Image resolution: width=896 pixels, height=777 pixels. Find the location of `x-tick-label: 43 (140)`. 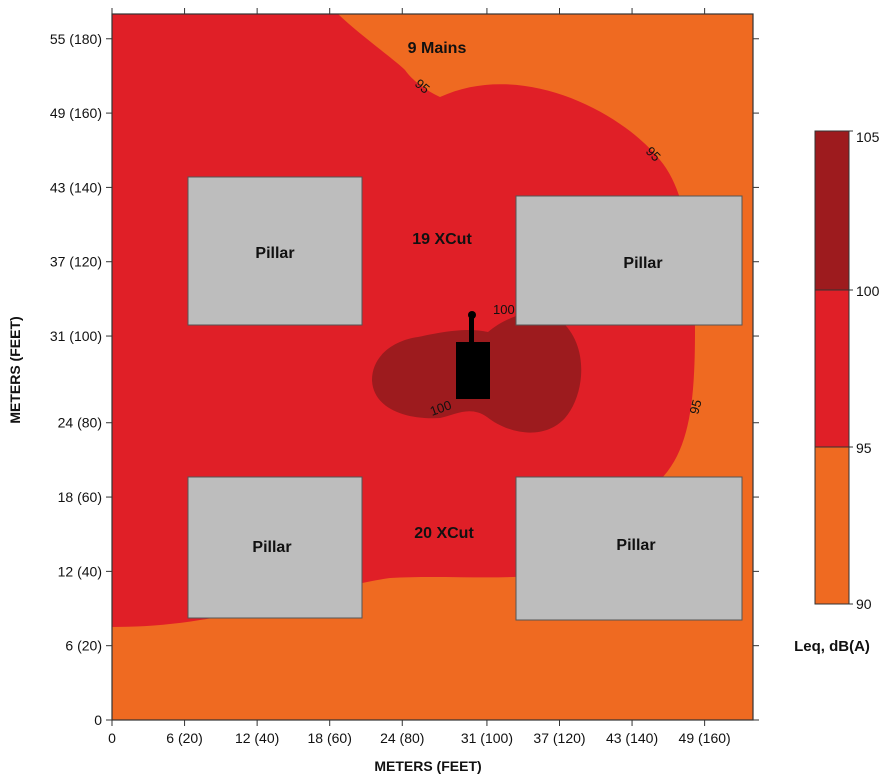

x-tick-label: 43 (140) is located at coordinates (632, 738).